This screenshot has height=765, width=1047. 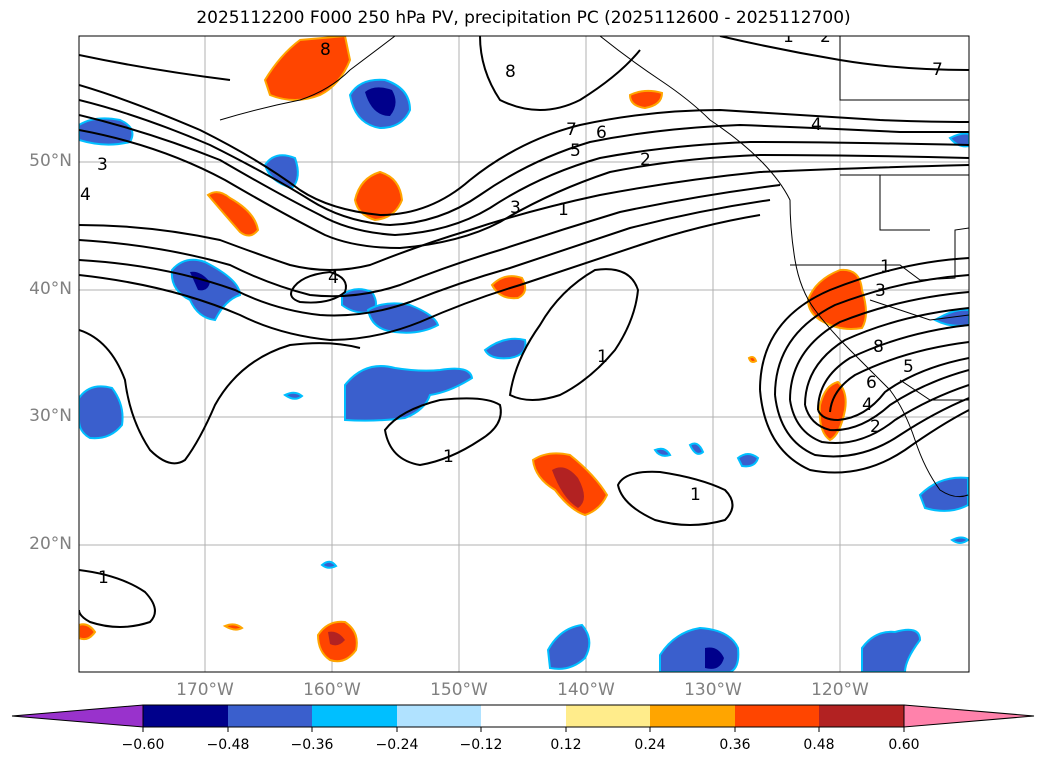 I want to click on colorbar-tick-label: 0.36, so click(x=735, y=745).